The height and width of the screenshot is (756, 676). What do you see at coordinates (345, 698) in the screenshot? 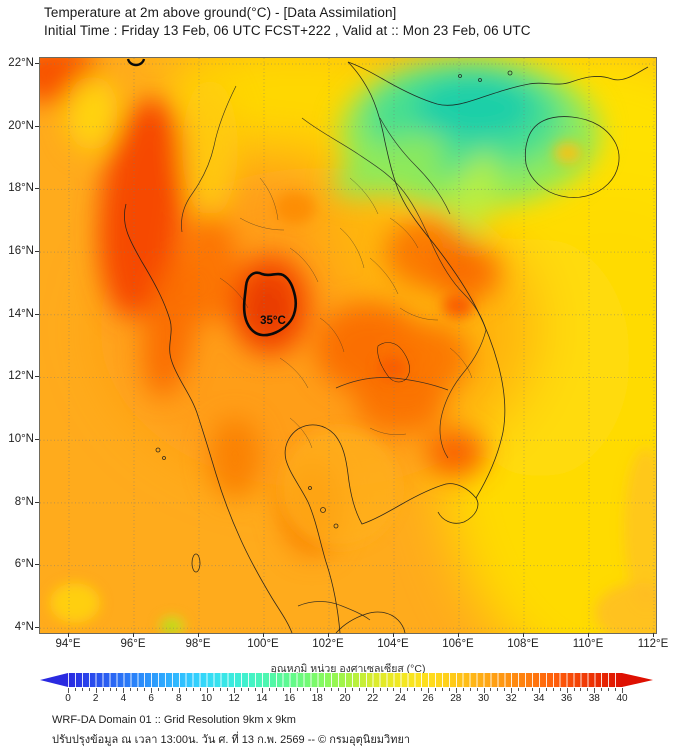
I see `colorbar-tick-label: 20` at bounding box center [345, 698].